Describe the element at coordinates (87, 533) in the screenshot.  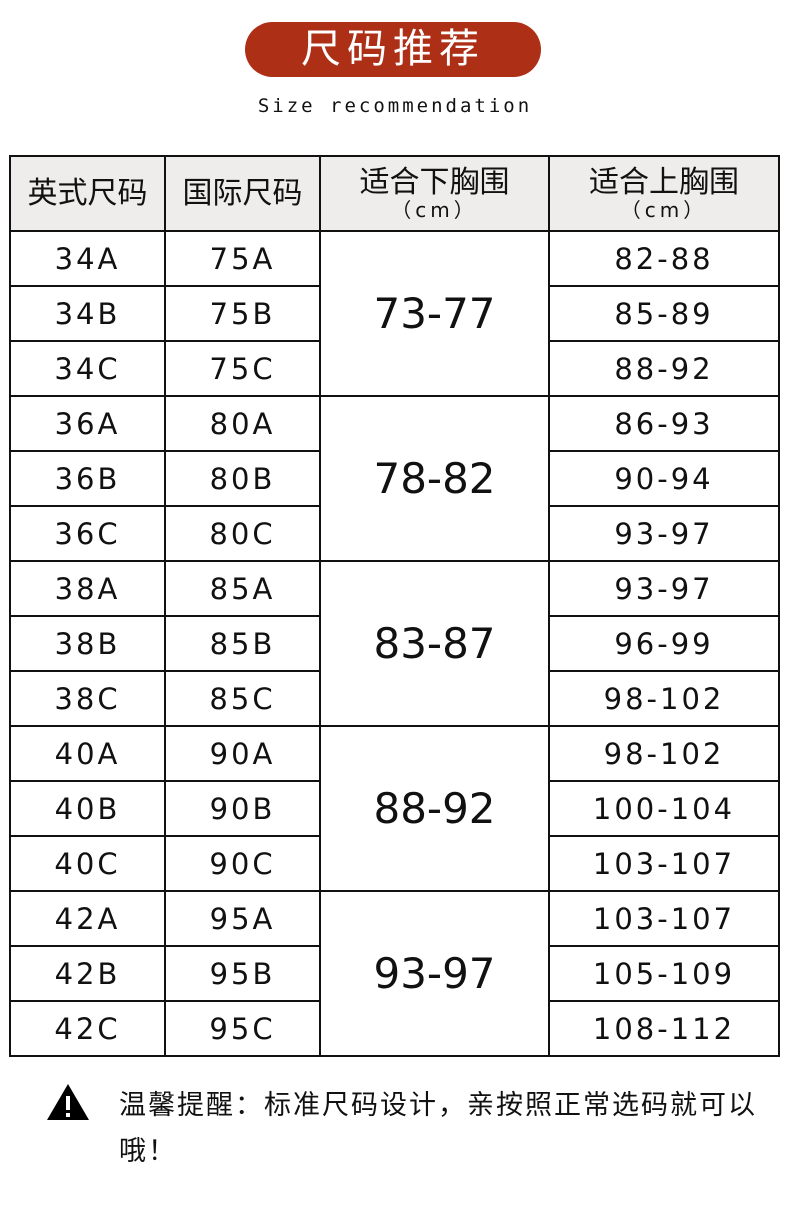
I see `uk-size-cell: 36C` at that location.